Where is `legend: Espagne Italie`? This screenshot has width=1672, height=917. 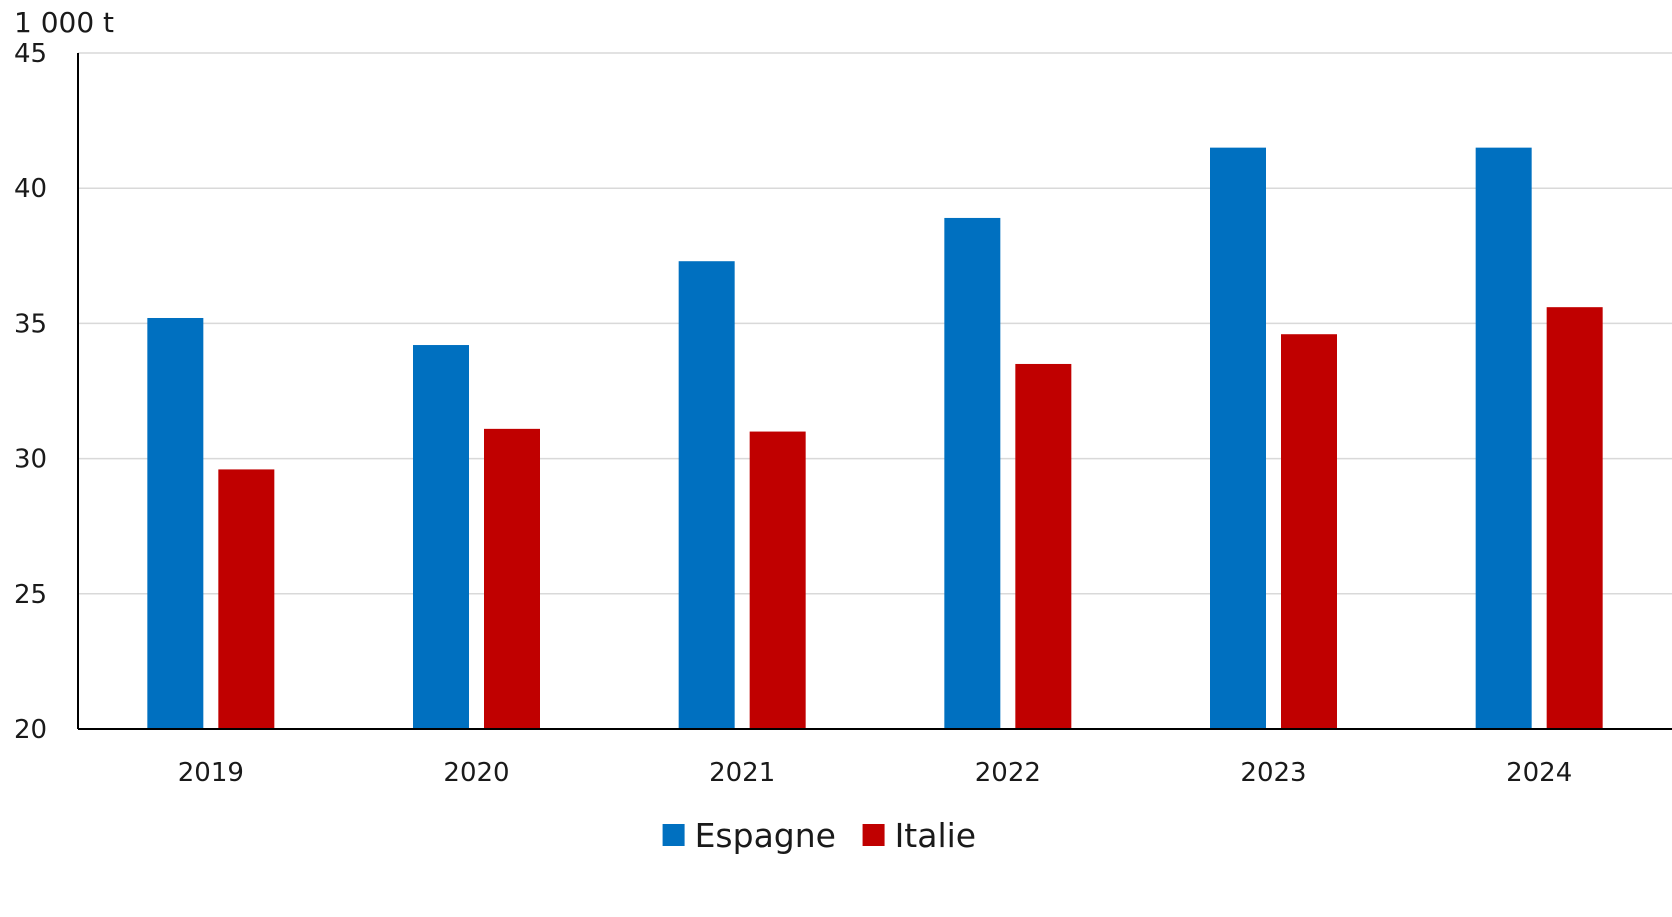
legend: Espagne Italie is located at coordinates (819, 835).